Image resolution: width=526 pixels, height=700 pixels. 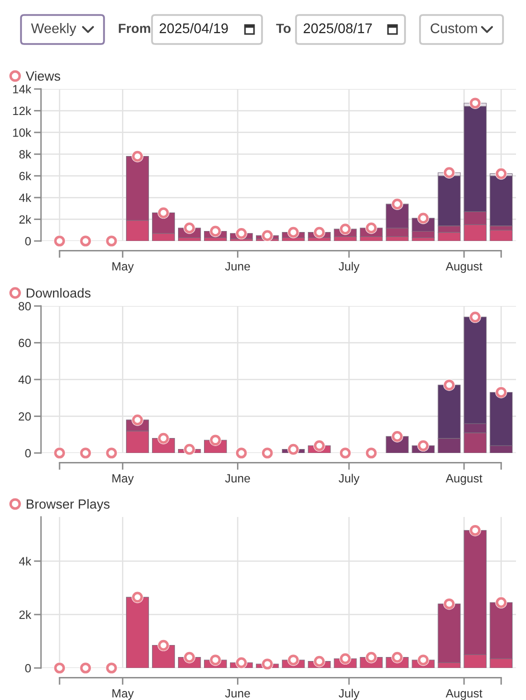 I want to click on text: 2025/08/17, so click(x=338, y=28).